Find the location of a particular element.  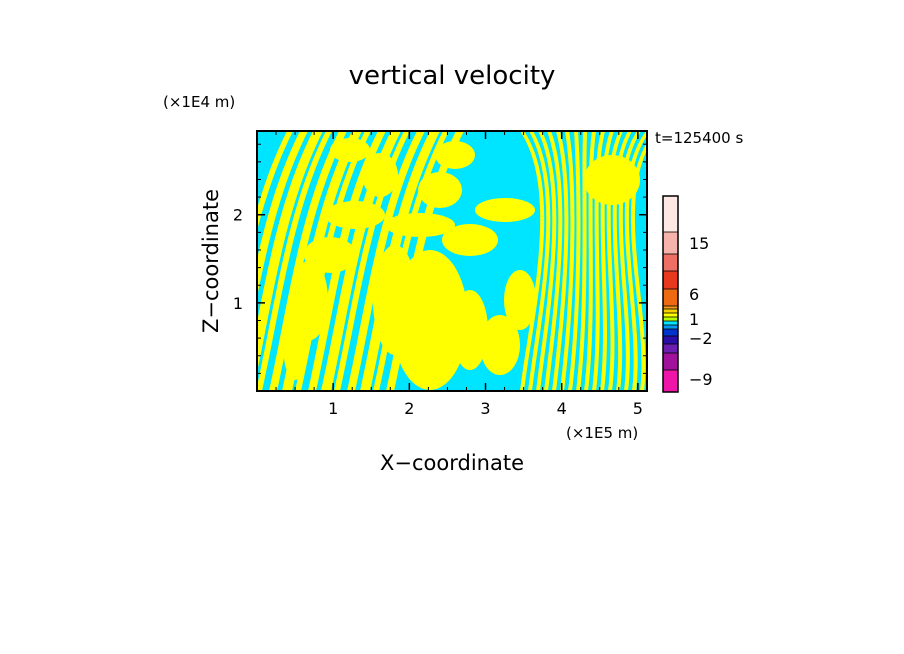

y-axis-unit: (×1E4 m) is located at coordinates (199, 102).